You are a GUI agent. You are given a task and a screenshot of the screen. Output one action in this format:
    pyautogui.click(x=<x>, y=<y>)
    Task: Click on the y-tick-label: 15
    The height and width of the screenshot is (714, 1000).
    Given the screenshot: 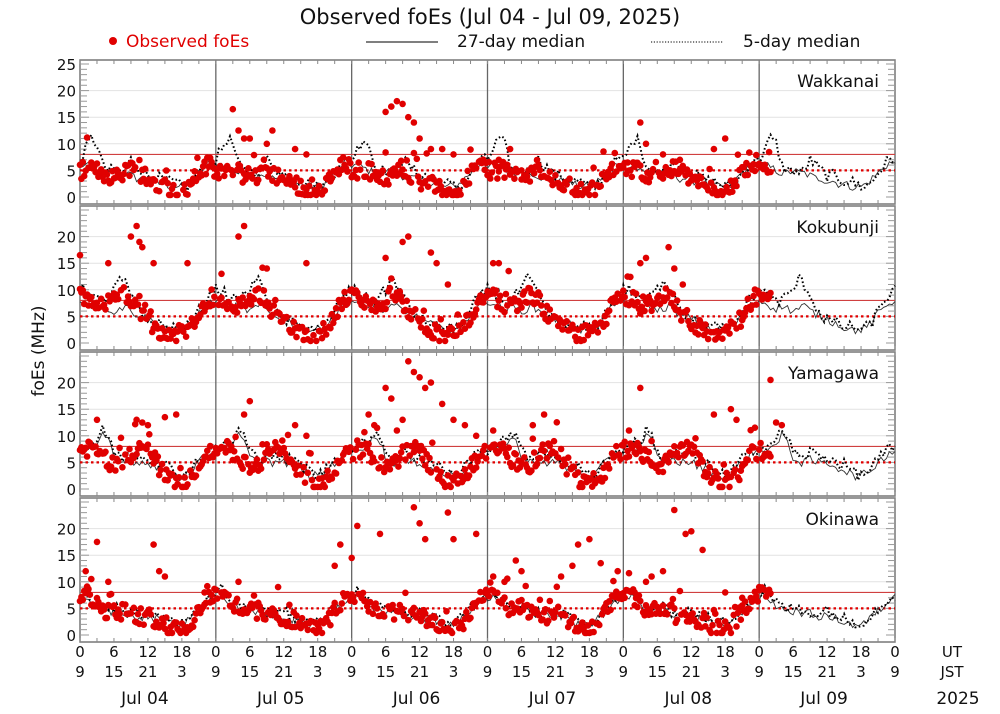 What is the action you would take?
    pyautogui.click(x=66, y=118)
    